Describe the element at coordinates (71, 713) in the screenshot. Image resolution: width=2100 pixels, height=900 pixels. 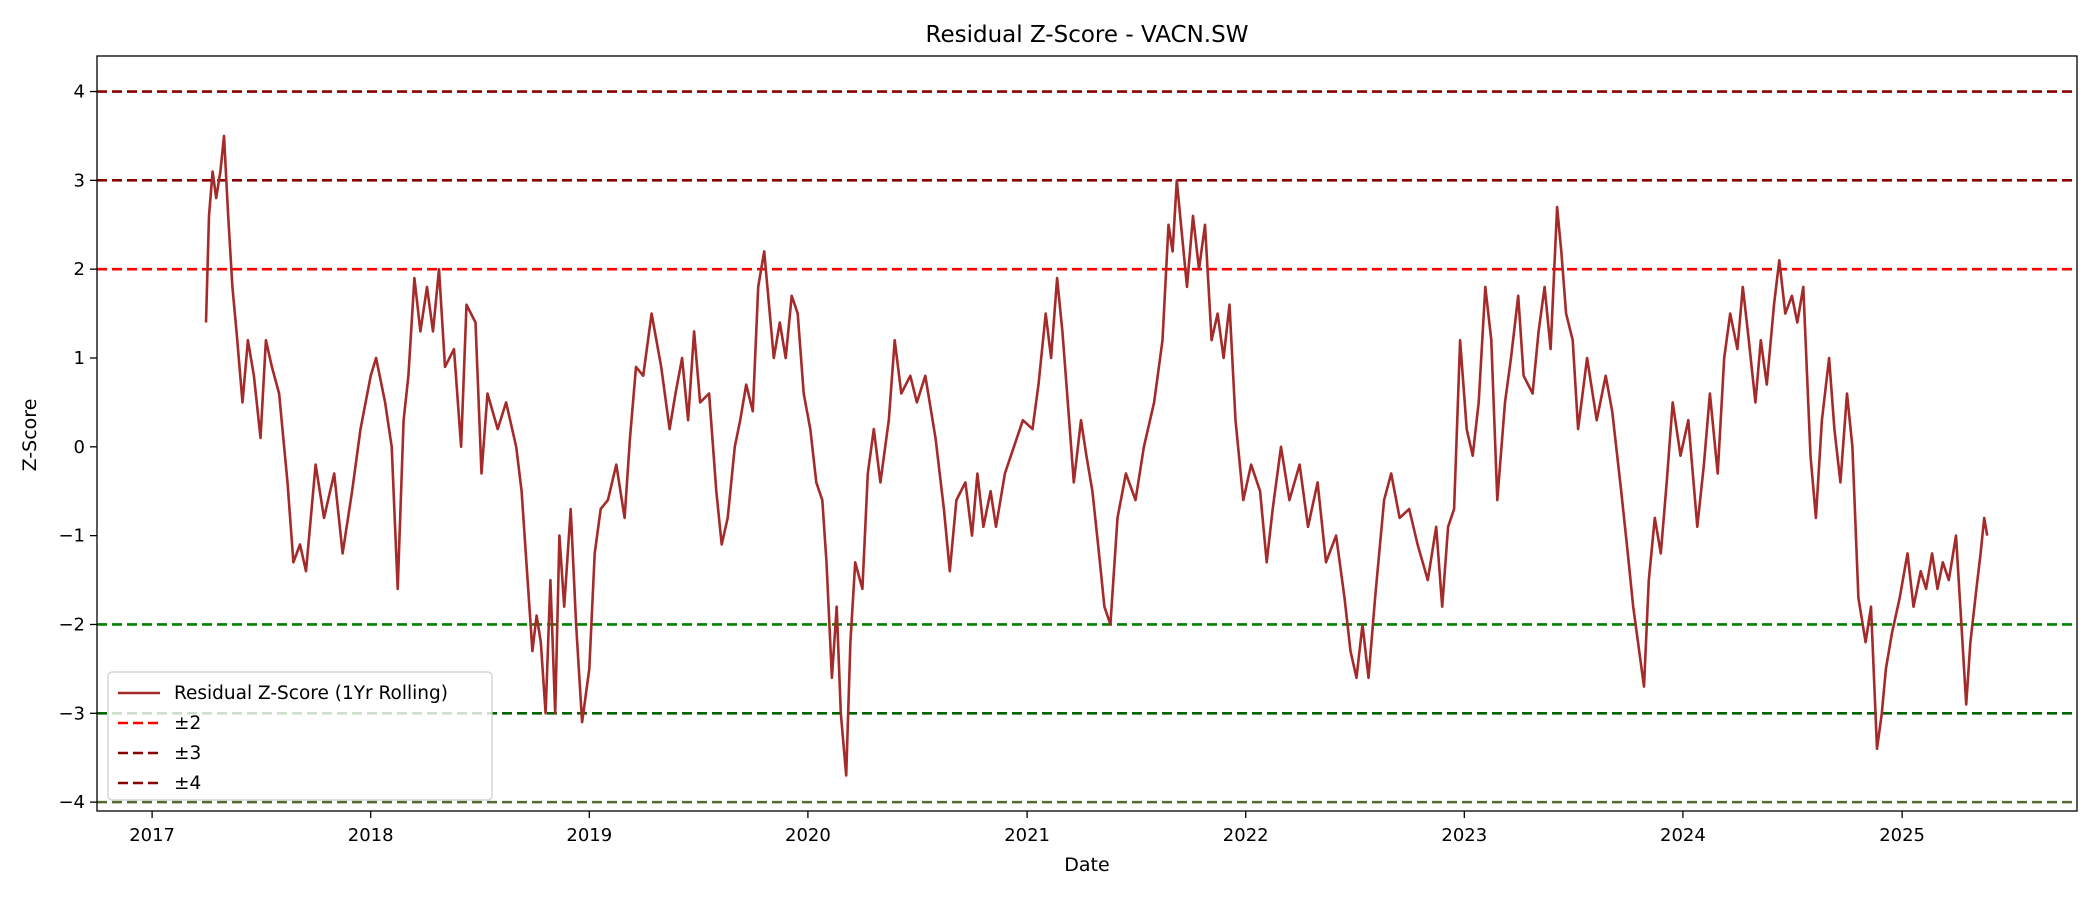
I see `y-tick-label: −3` at that location.